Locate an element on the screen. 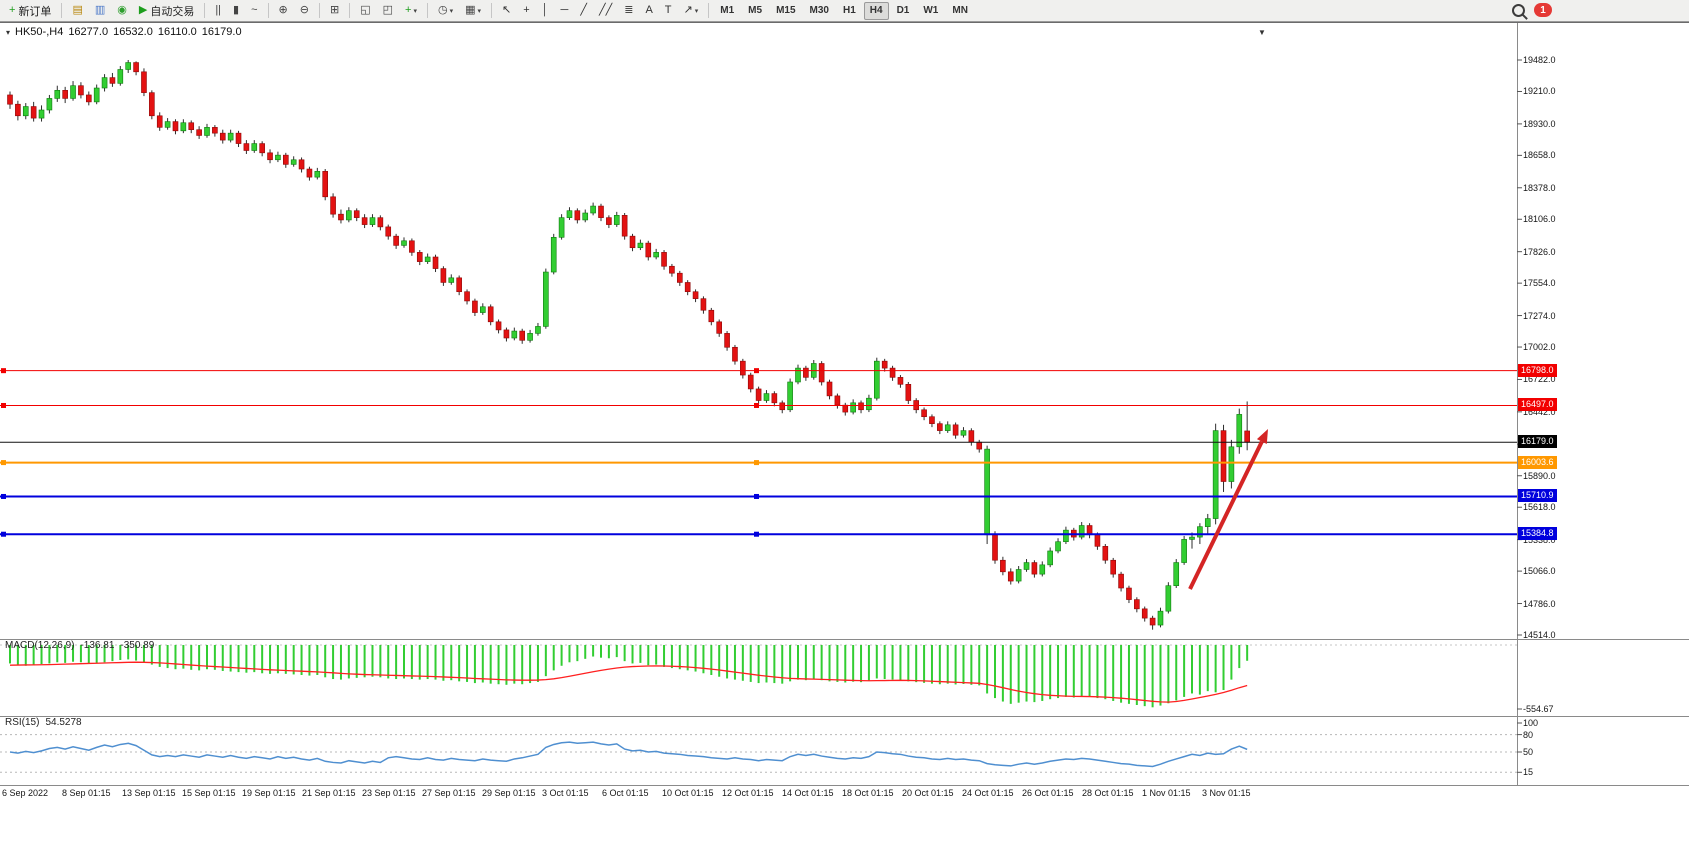  macd-signal-line is located at coordinates (628, 682).